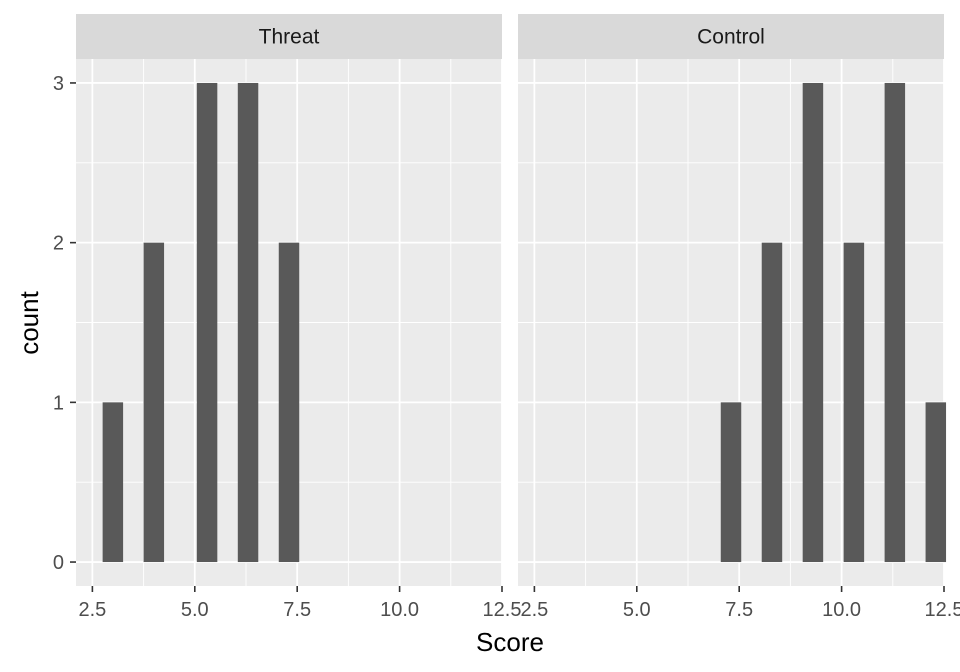 This screenshot has width=960, height=672. I want to click on y-tick-label: 3, so click(58, 84).